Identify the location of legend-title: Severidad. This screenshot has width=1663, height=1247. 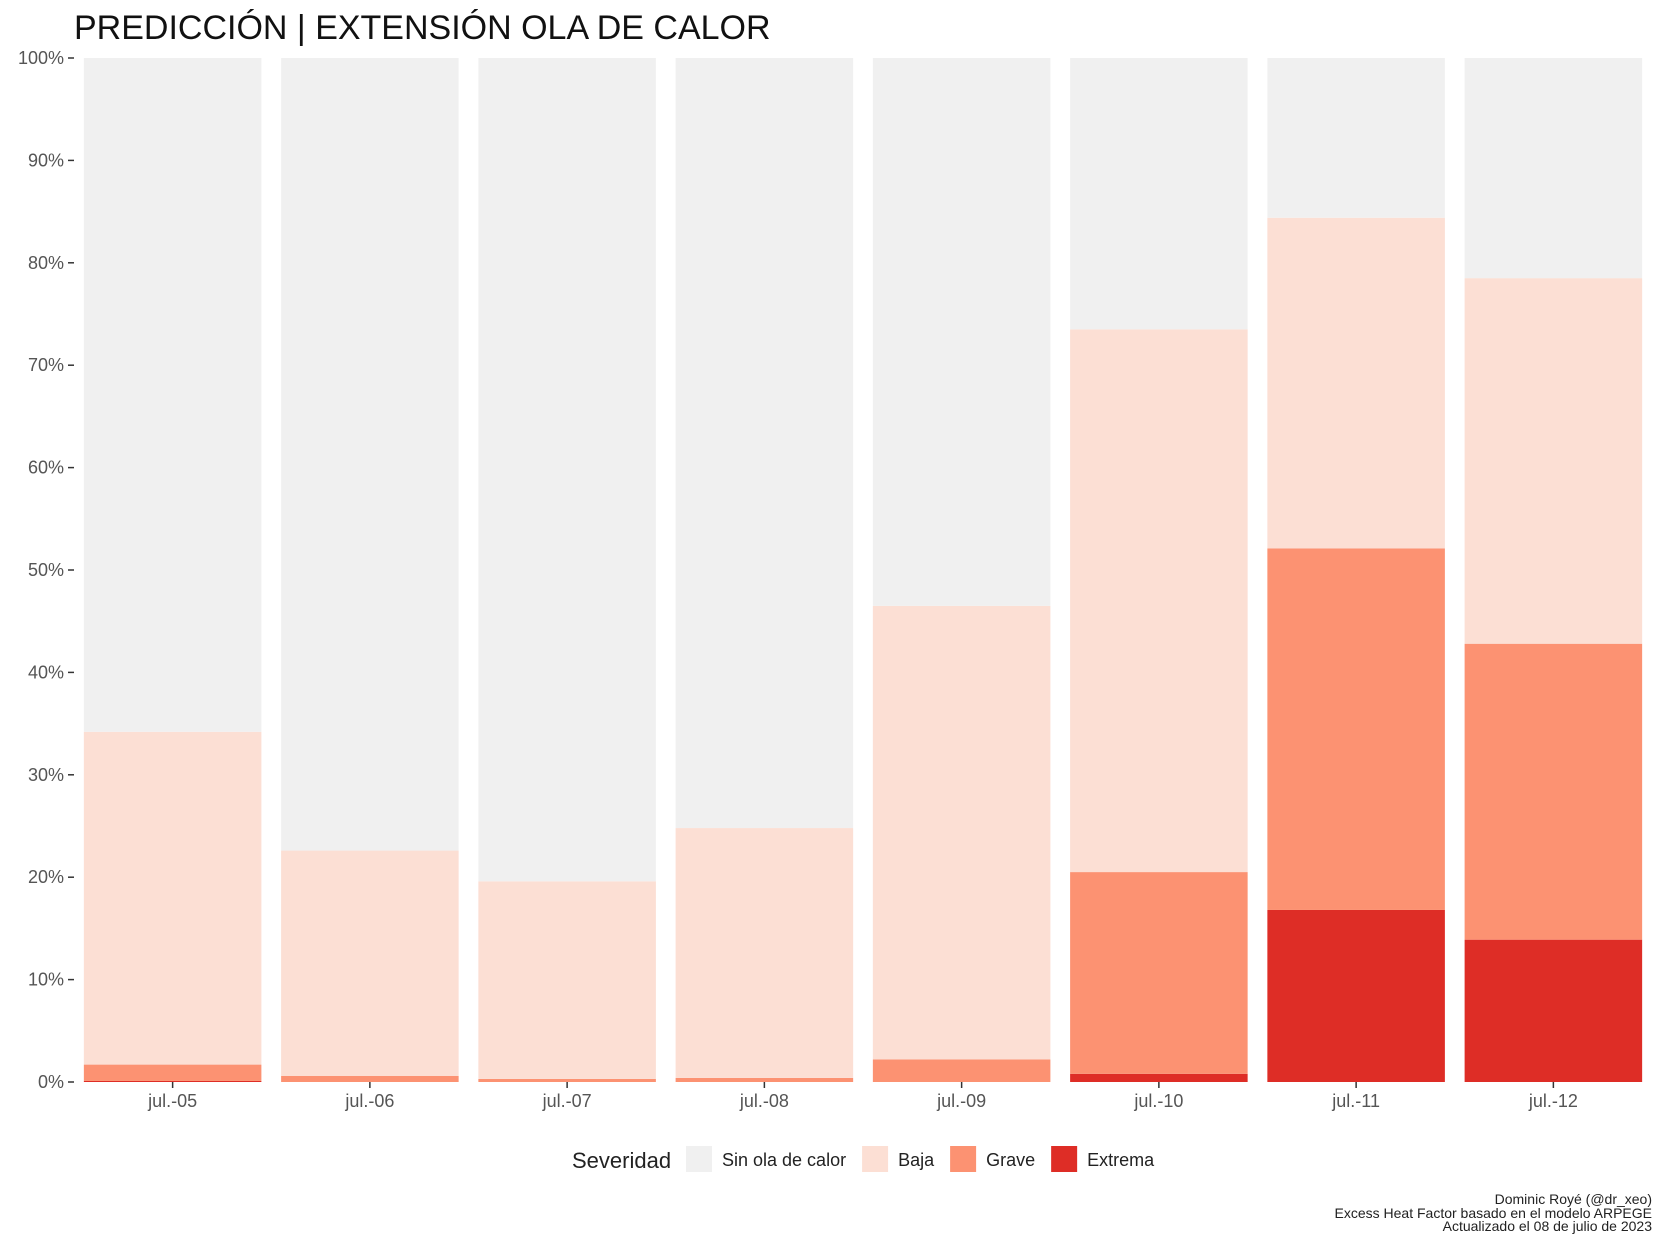
(621, 1160).